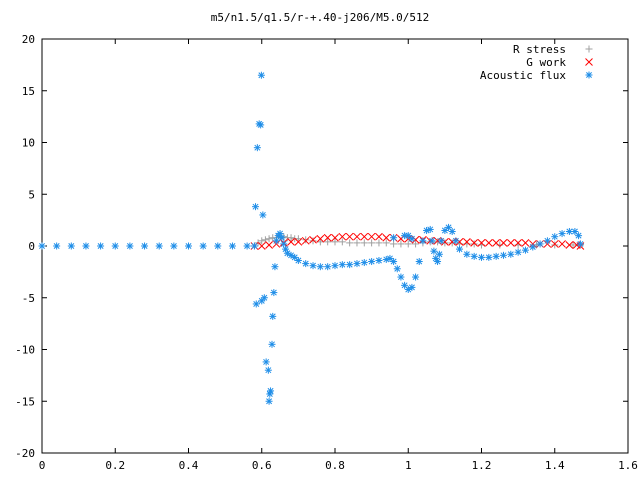  Describe the element at coordinates (320, 17) in the screenshot. I see `chart-title: m5/n1.5/q1.5/r-+.40-j206/M5.0/512` at that location.